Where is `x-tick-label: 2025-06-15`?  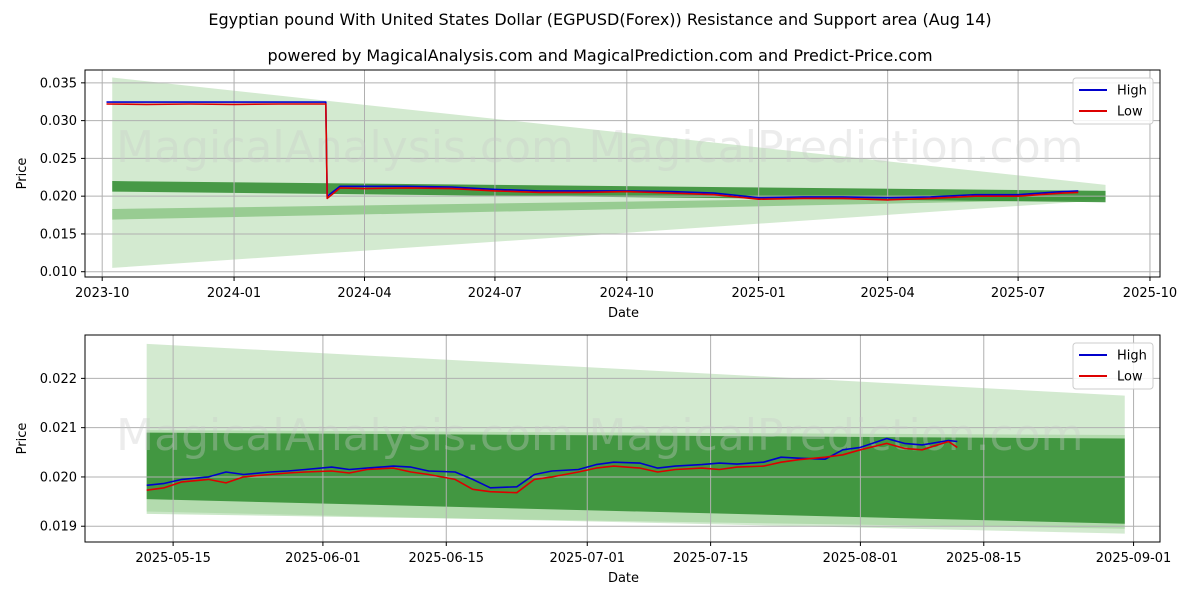
x-tick-label: 2025-06-15 is located at coordinates (446, 558).